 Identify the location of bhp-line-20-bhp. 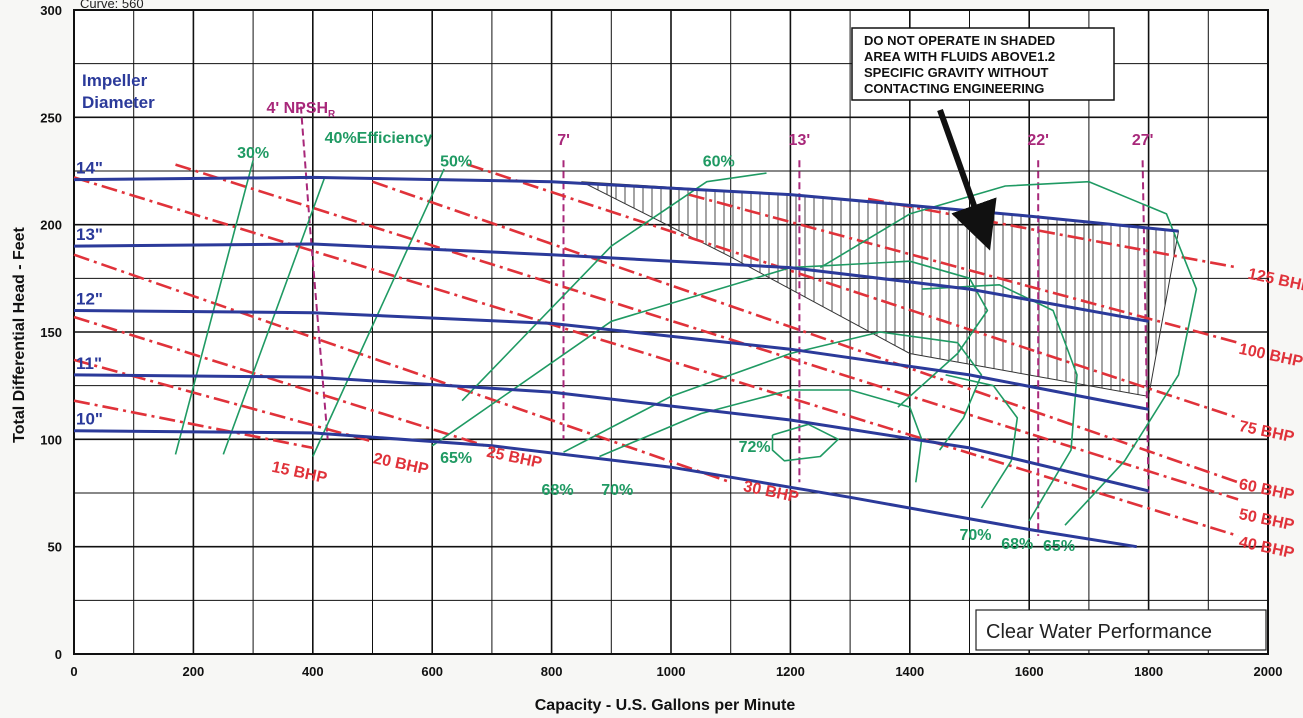
(223, 400).